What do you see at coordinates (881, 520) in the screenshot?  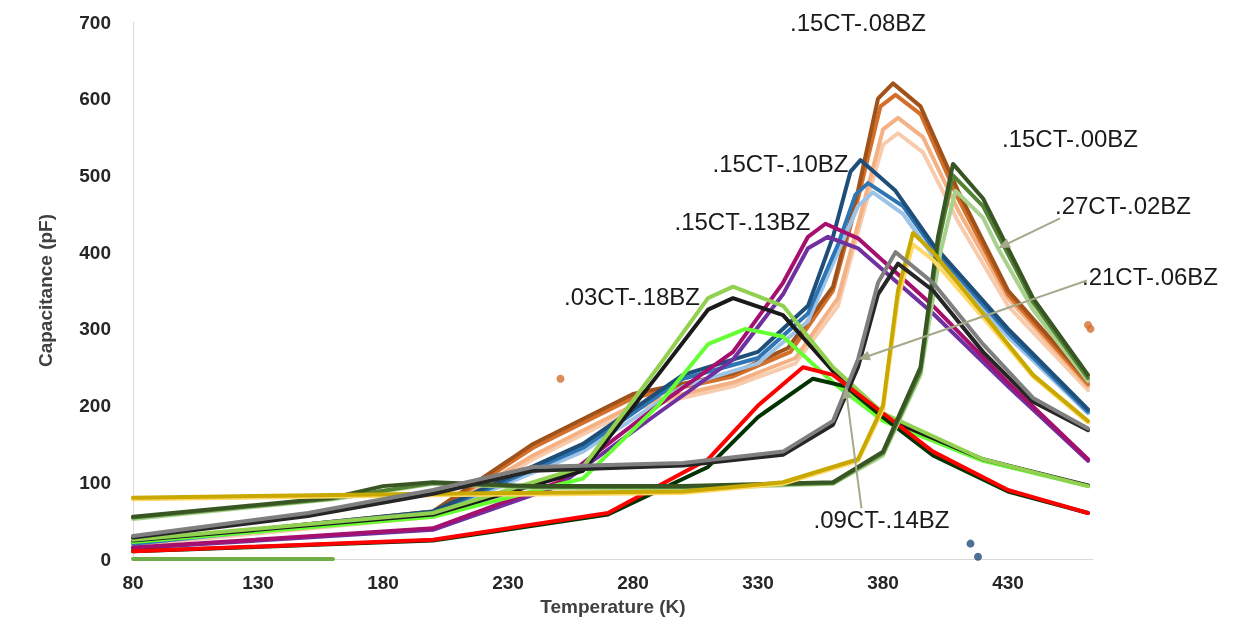 I see `annotation: .09CT-.14BZ` at bounding box center [881, 520].